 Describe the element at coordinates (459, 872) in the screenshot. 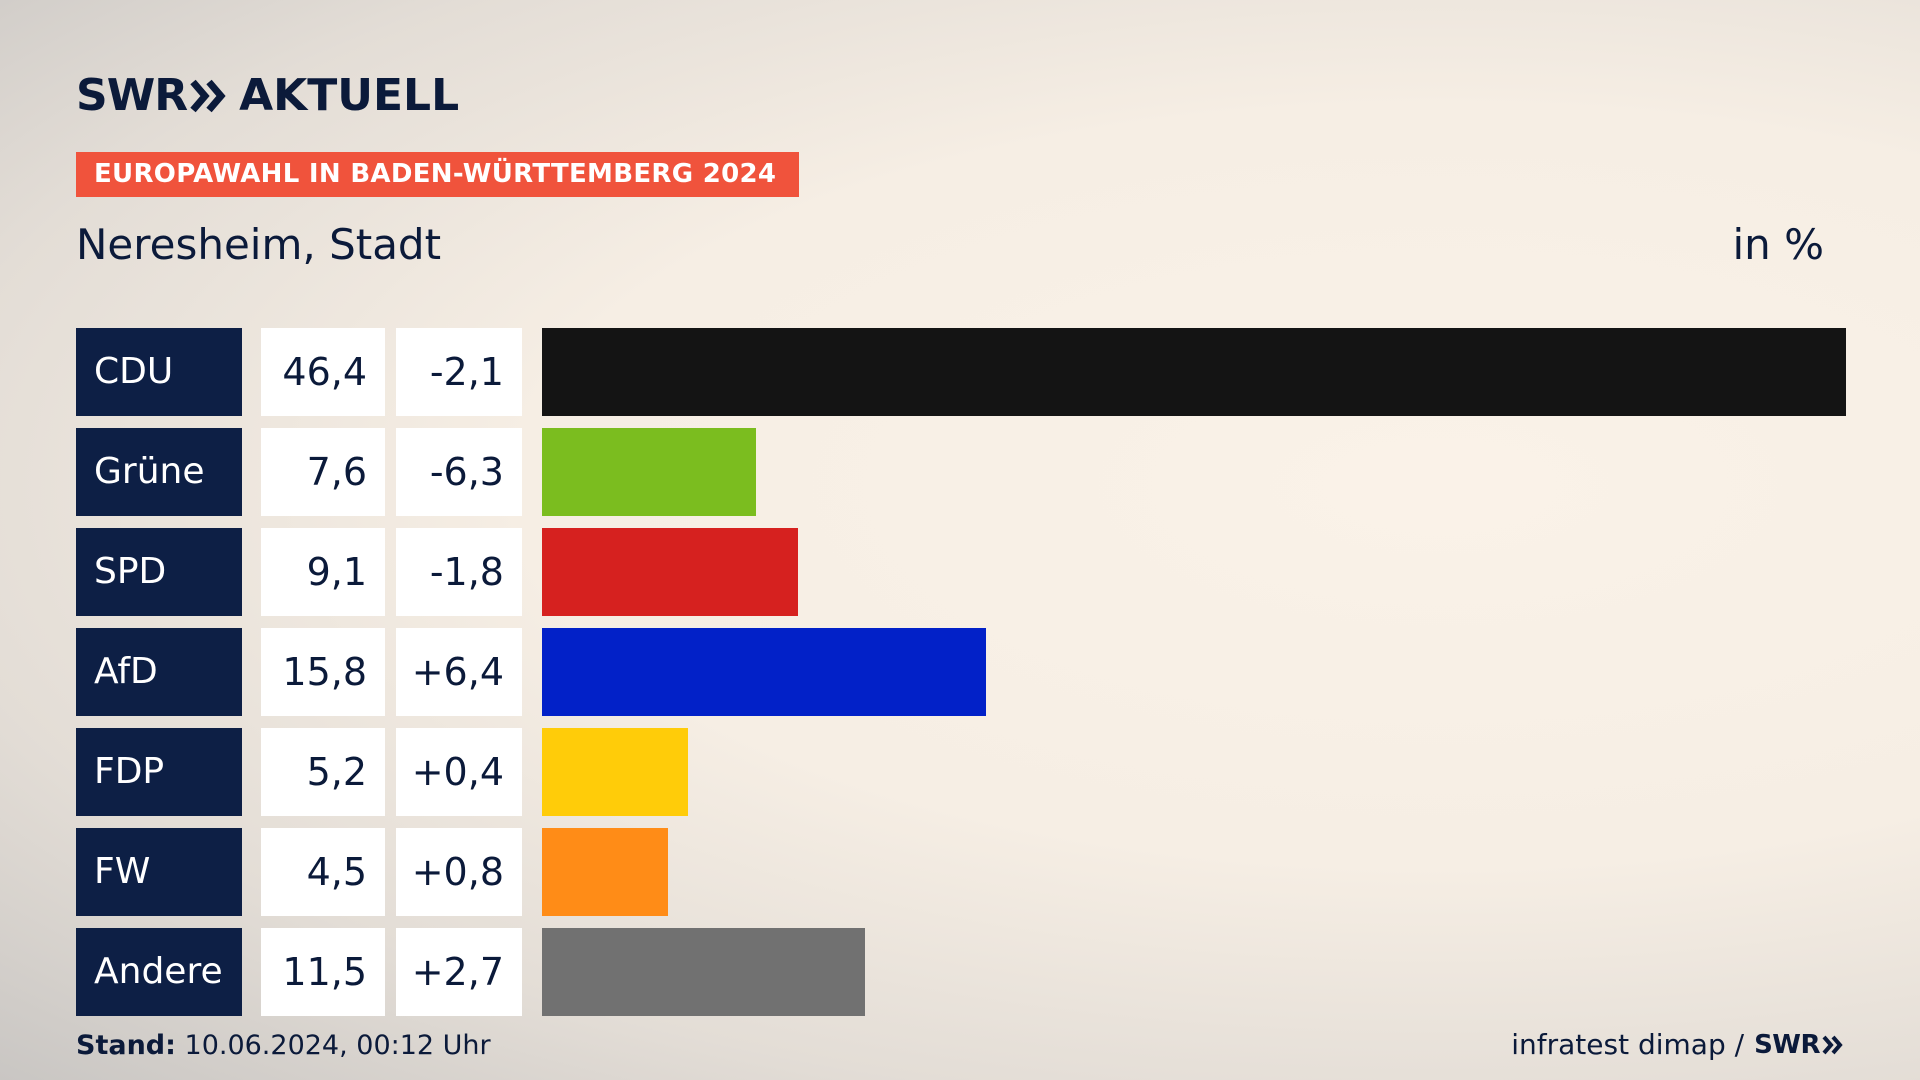

I see `vote-change-value: +0,8` at that location.